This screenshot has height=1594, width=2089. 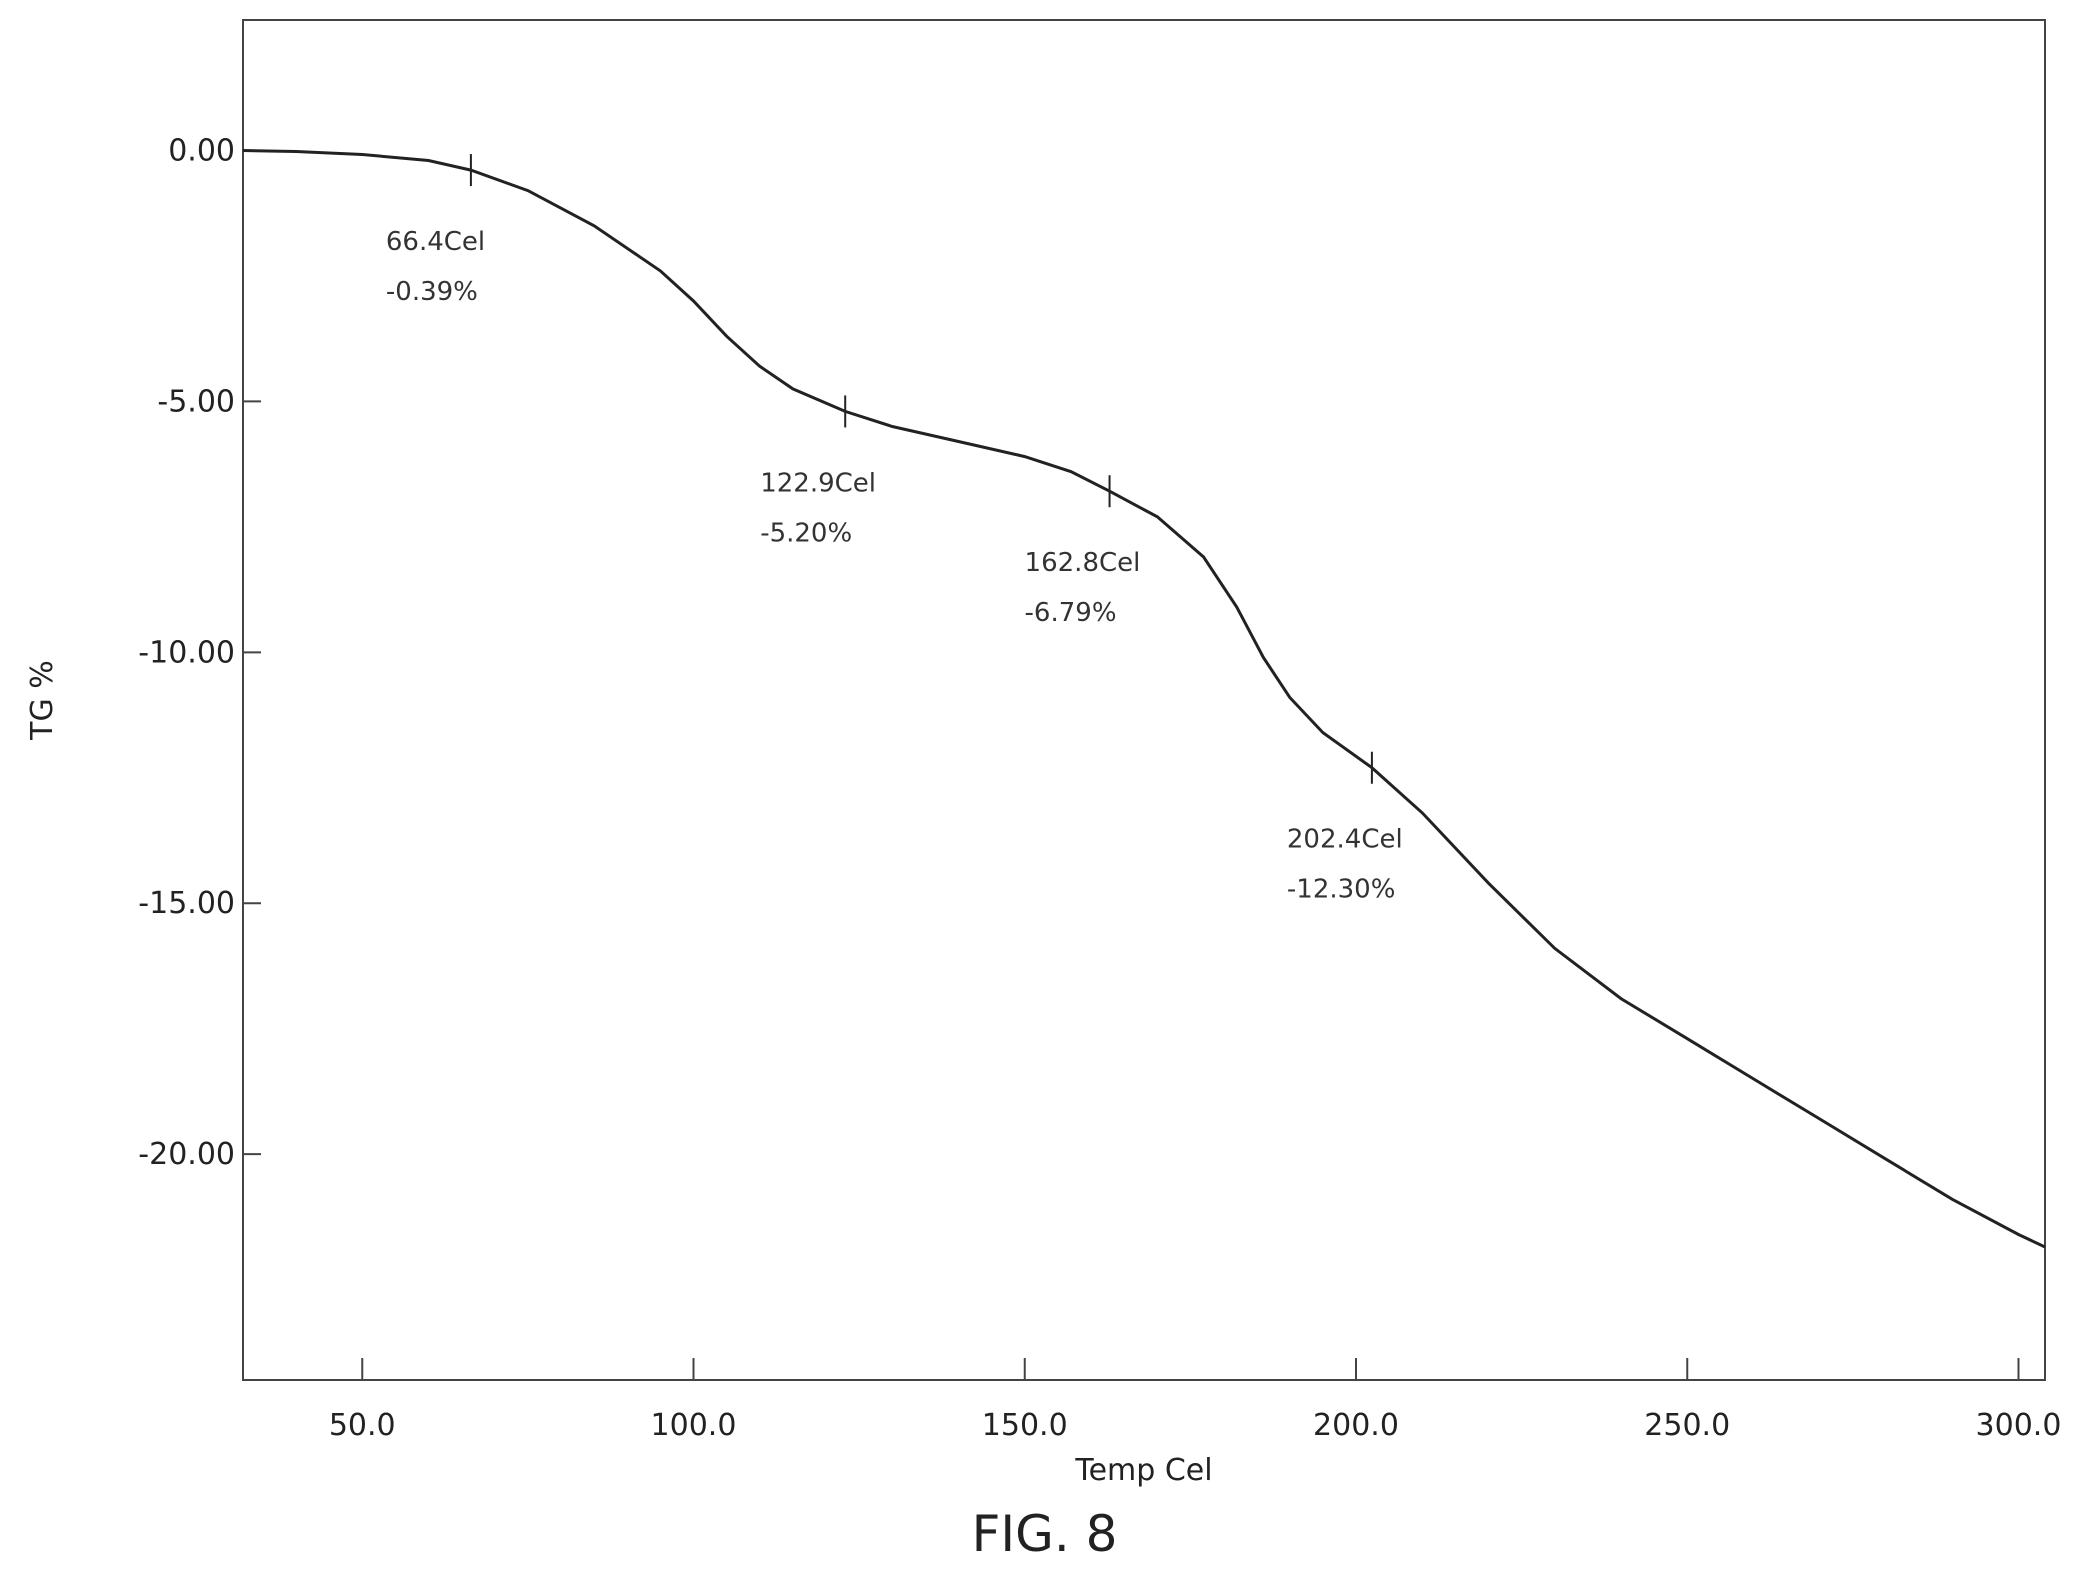 What do you see at coordinates (1143, 1470) in the screenshot?
I see `x-axis-title: Temp Cel` at bounding box center [1143, 1470].